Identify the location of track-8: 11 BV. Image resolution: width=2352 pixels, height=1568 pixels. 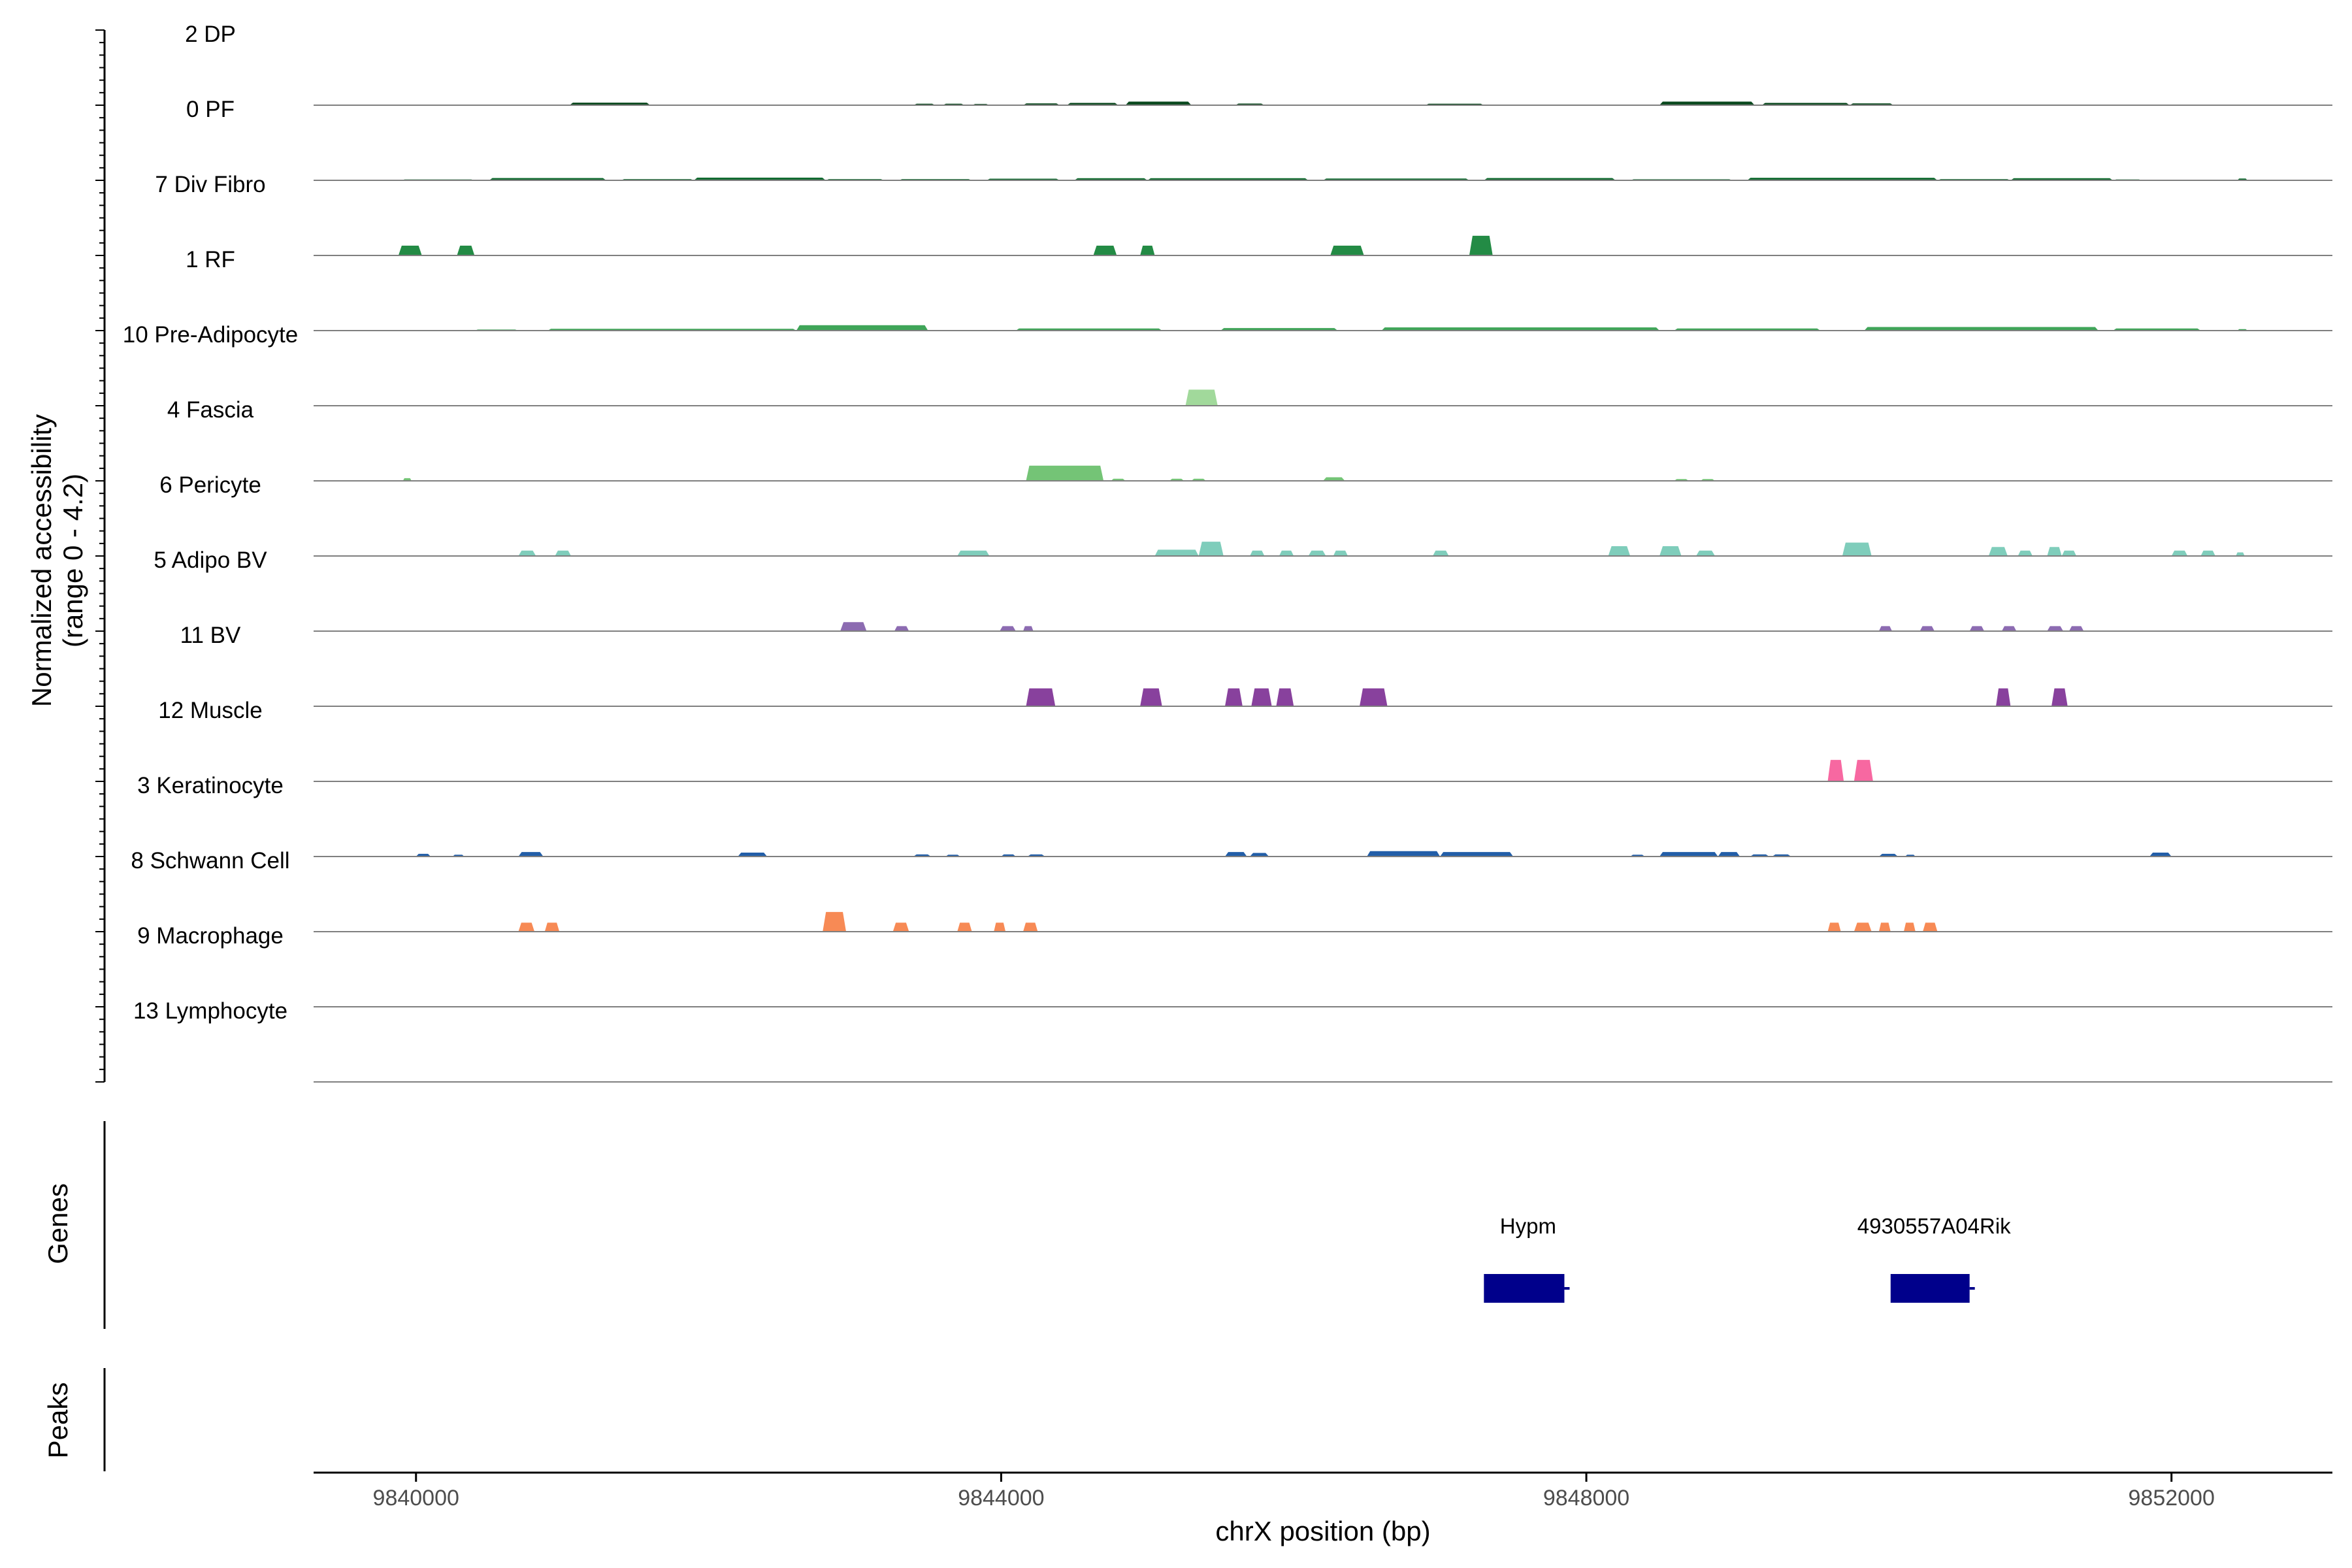
(1256, 665).